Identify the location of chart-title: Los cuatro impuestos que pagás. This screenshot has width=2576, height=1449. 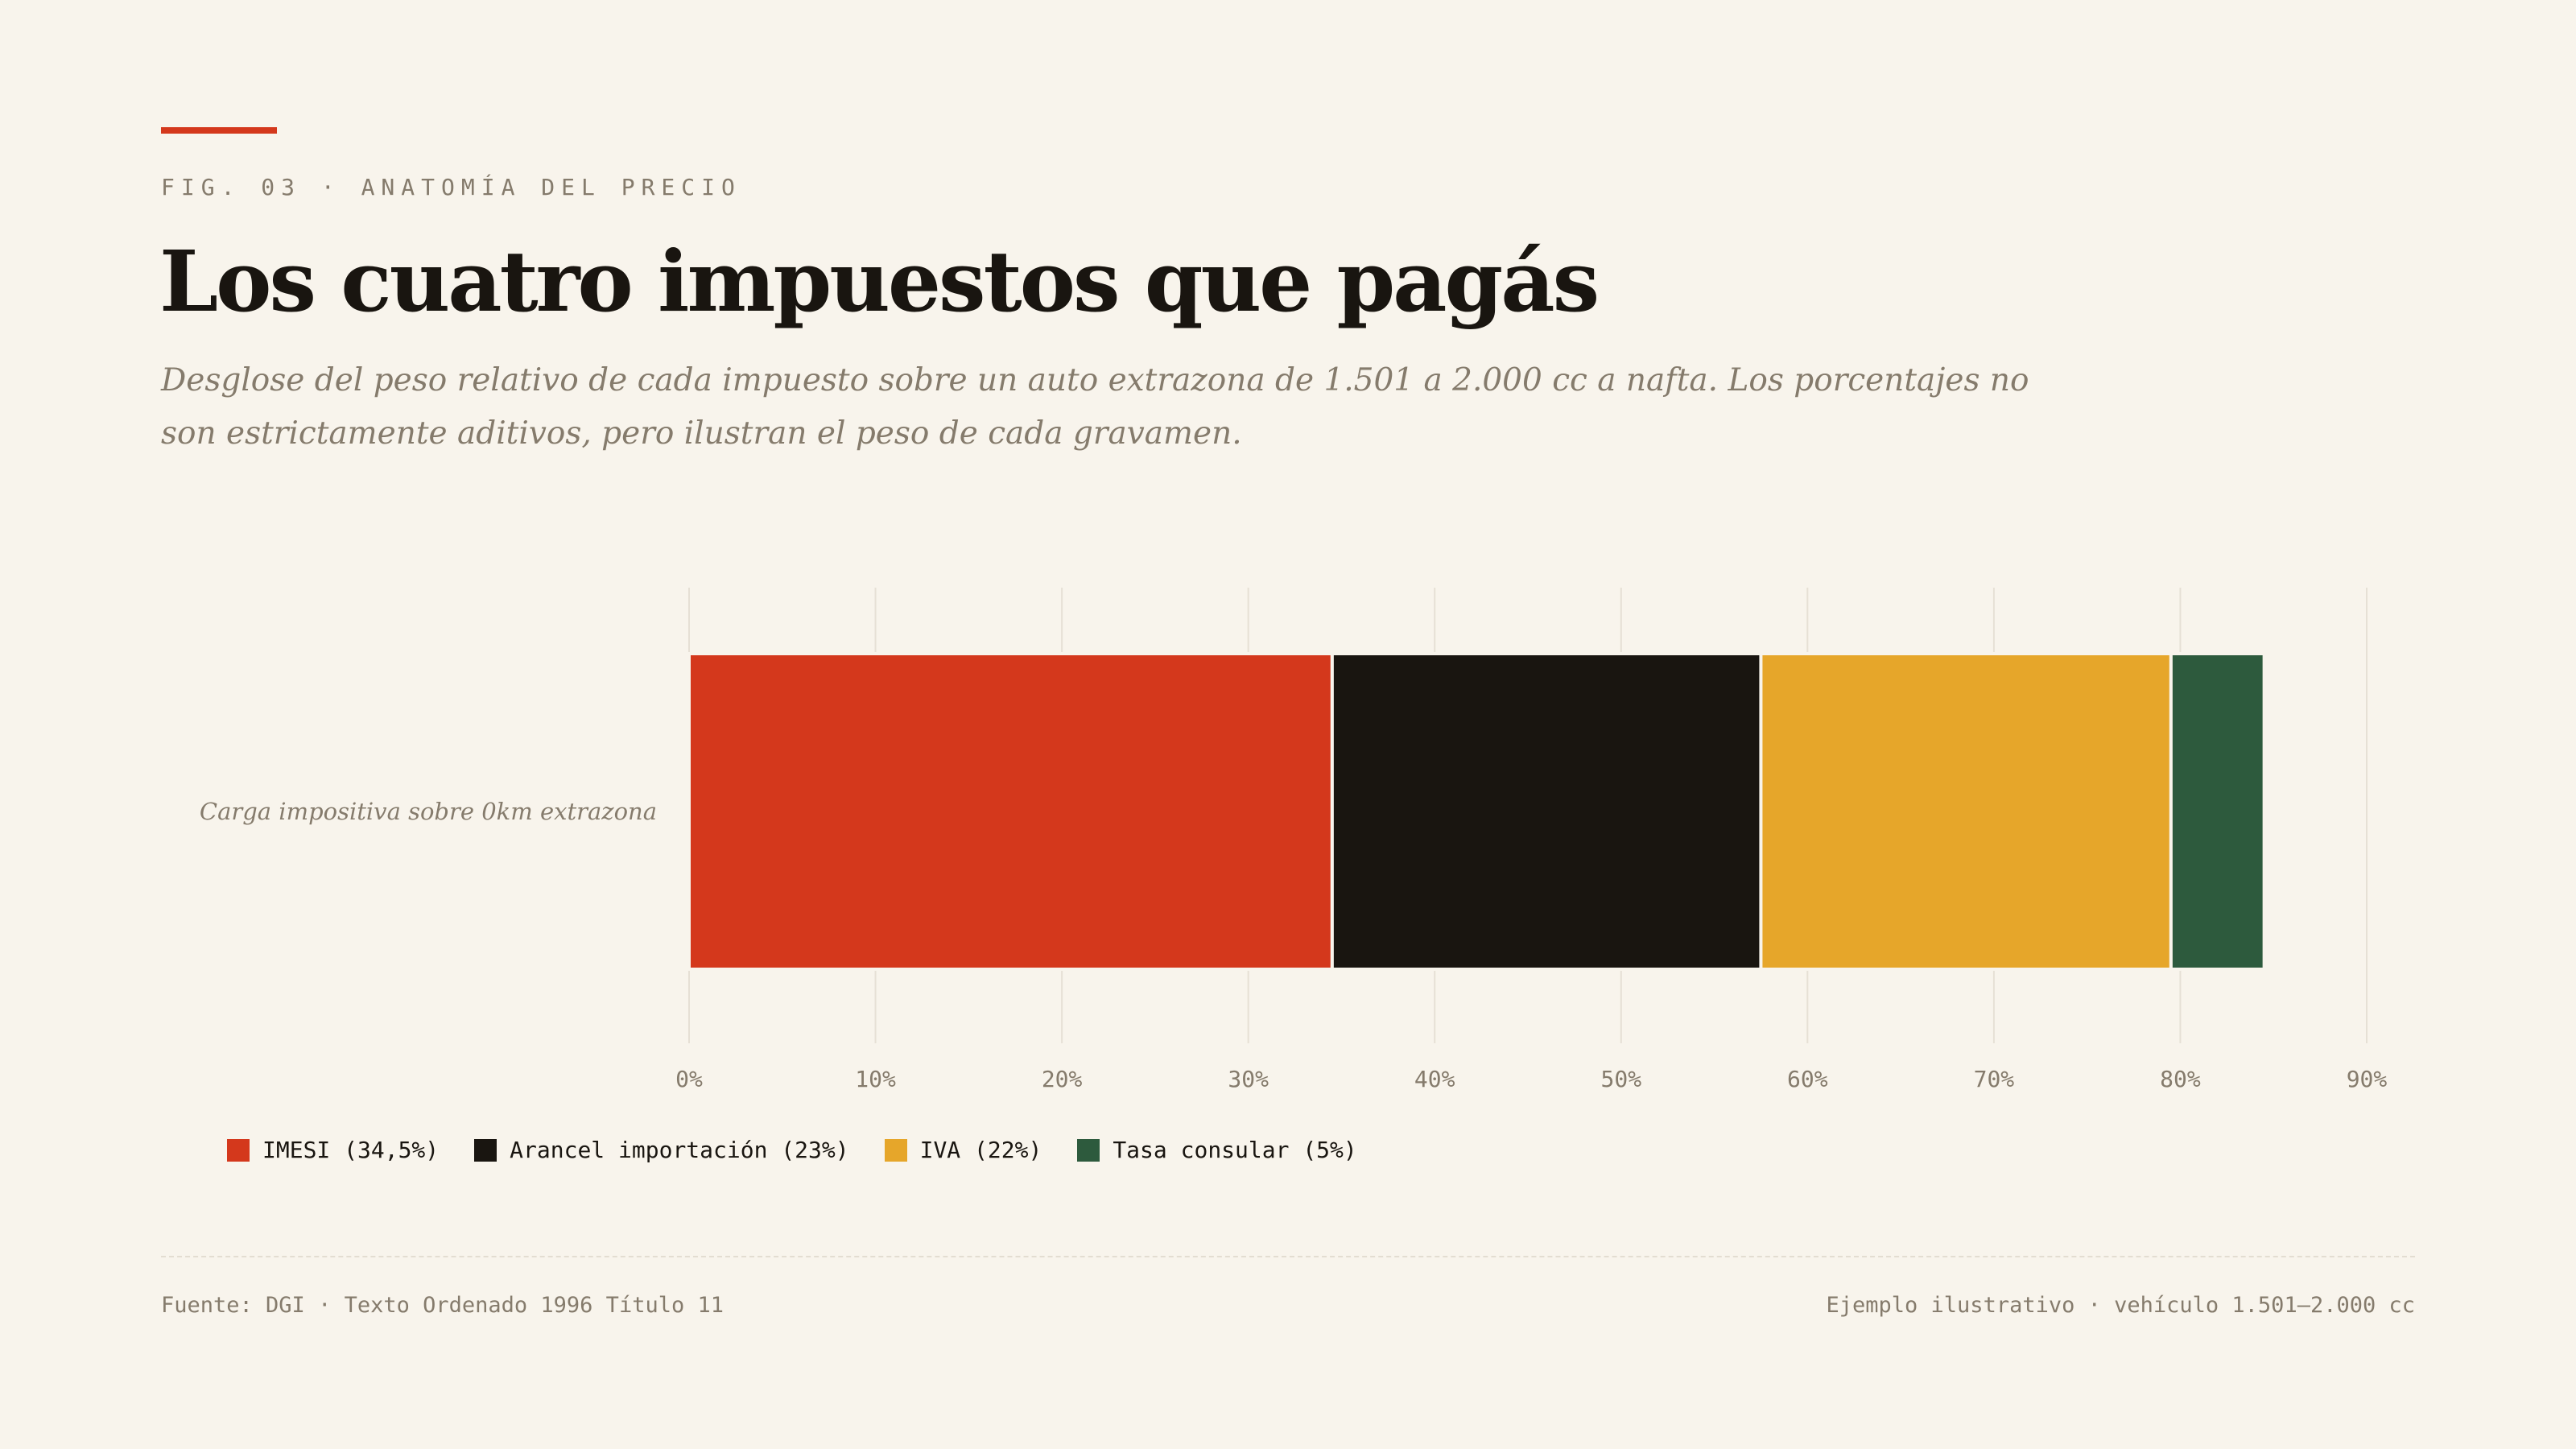
(879, 281).